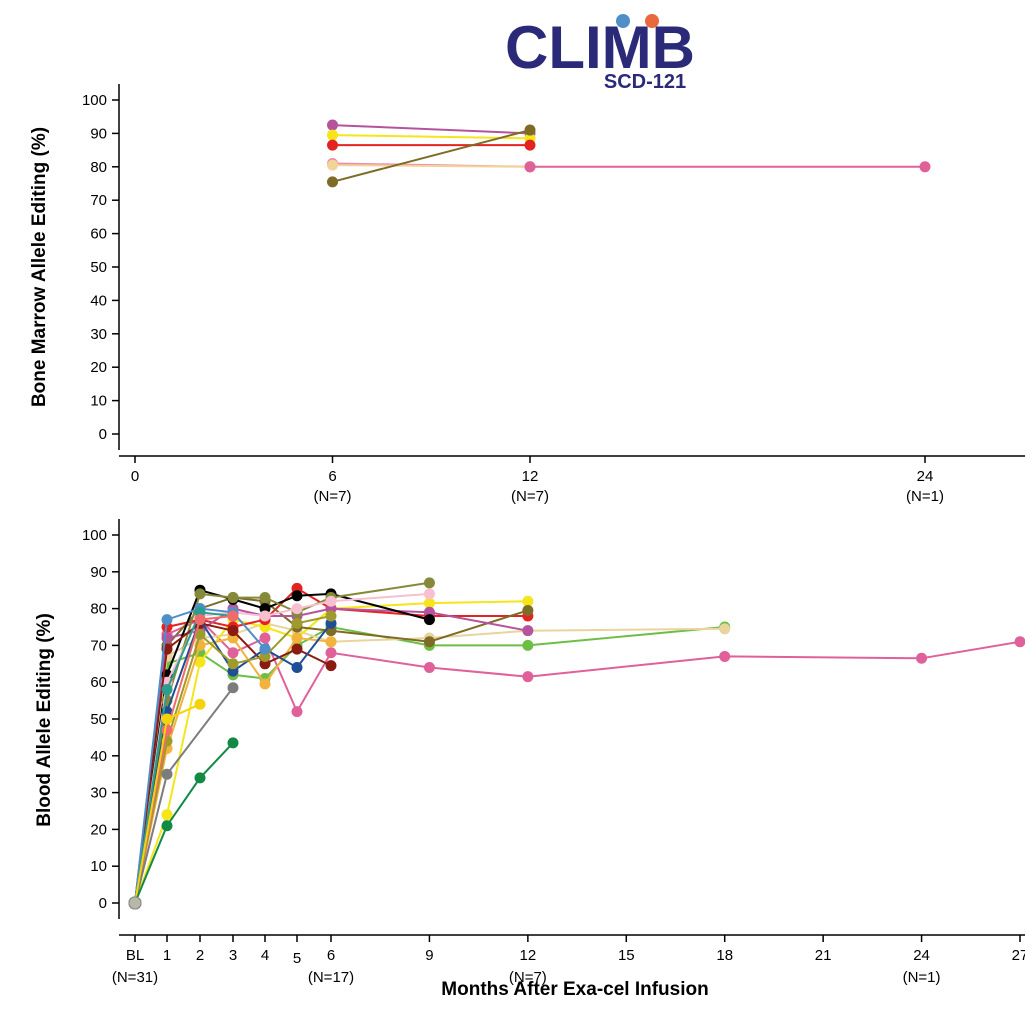 The width and height of the screenshot is (1025, 1012). Describe the element at coordinates (98, 645) in the screenshot. I see `y-tick-label: 70` at that location.